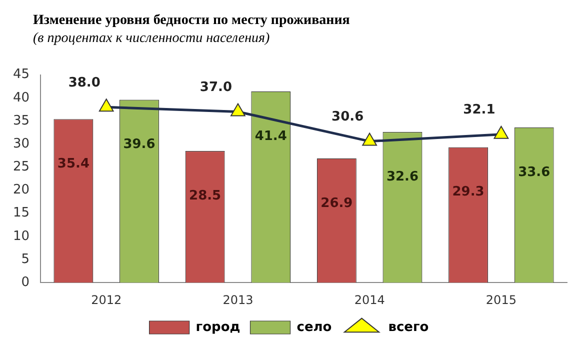 The height and width of the screenshot is (344, 576). What do you see at coordinates (139, 144) in the screenshot?
I see `data-label: 39.6` at bounding box center [139, 144].